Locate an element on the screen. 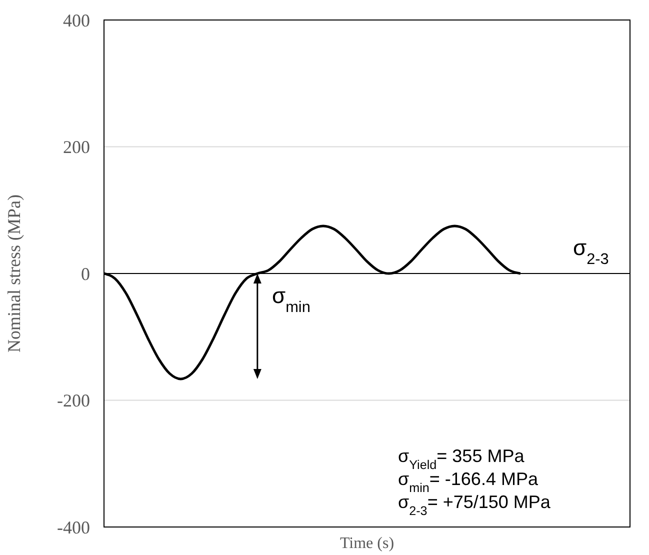  annotation: σ$_{min}$ is located at coordinates (291, 299).